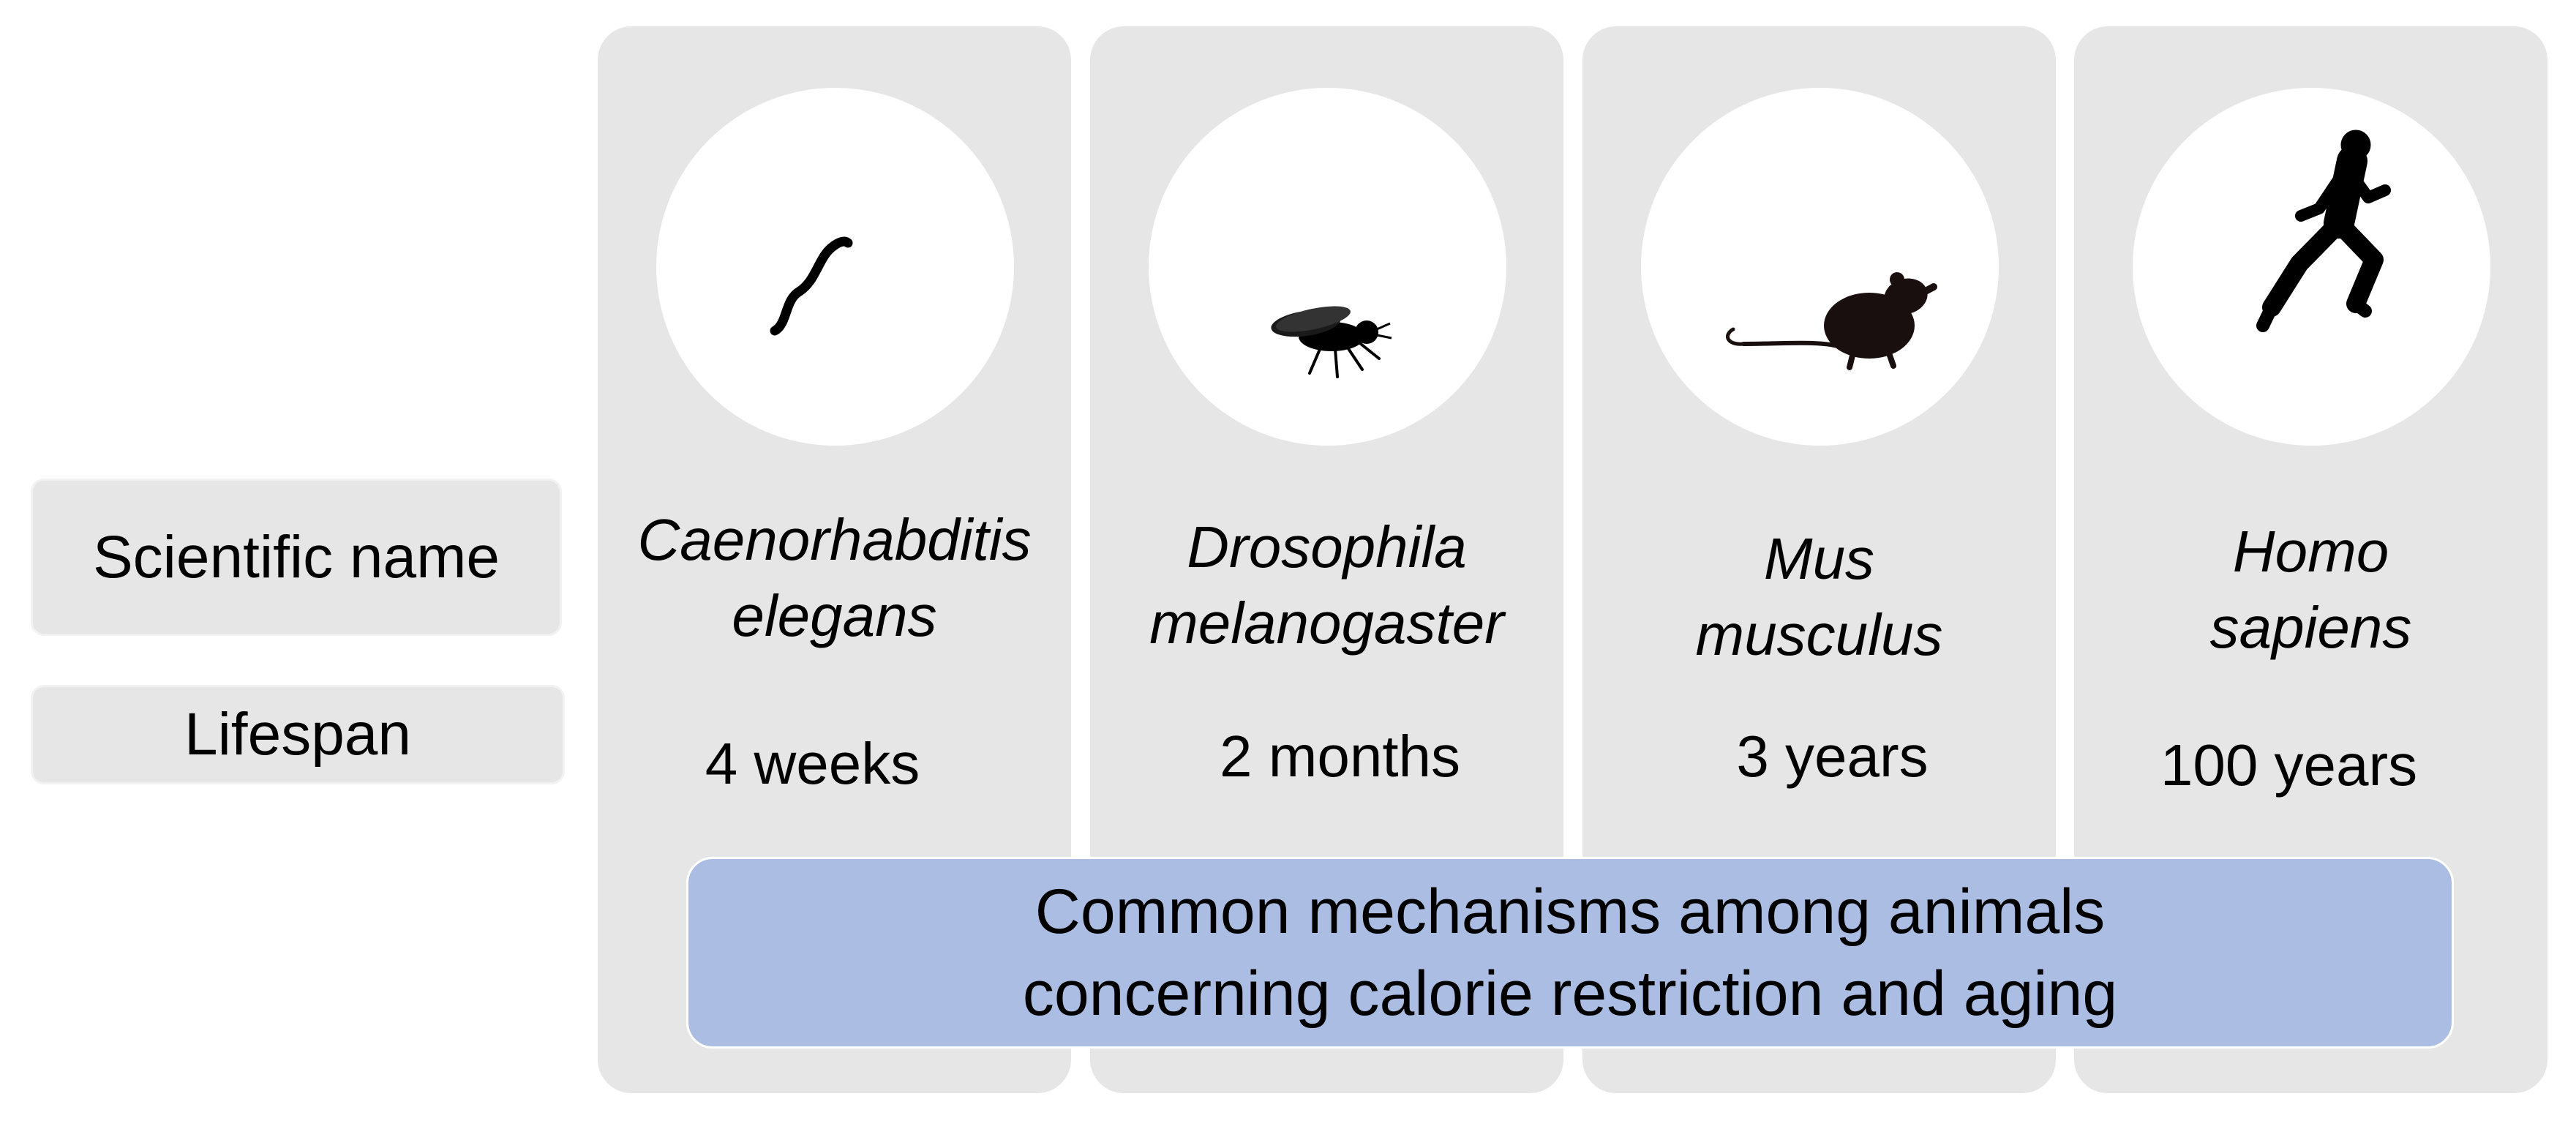 The width and height of the screenshot is (2576, 1121). What do you see at coordinates (2310, 590) in the screenshot?
I see `scientific-name-human: Homo sapiens` at bounding box center [2310, 590].